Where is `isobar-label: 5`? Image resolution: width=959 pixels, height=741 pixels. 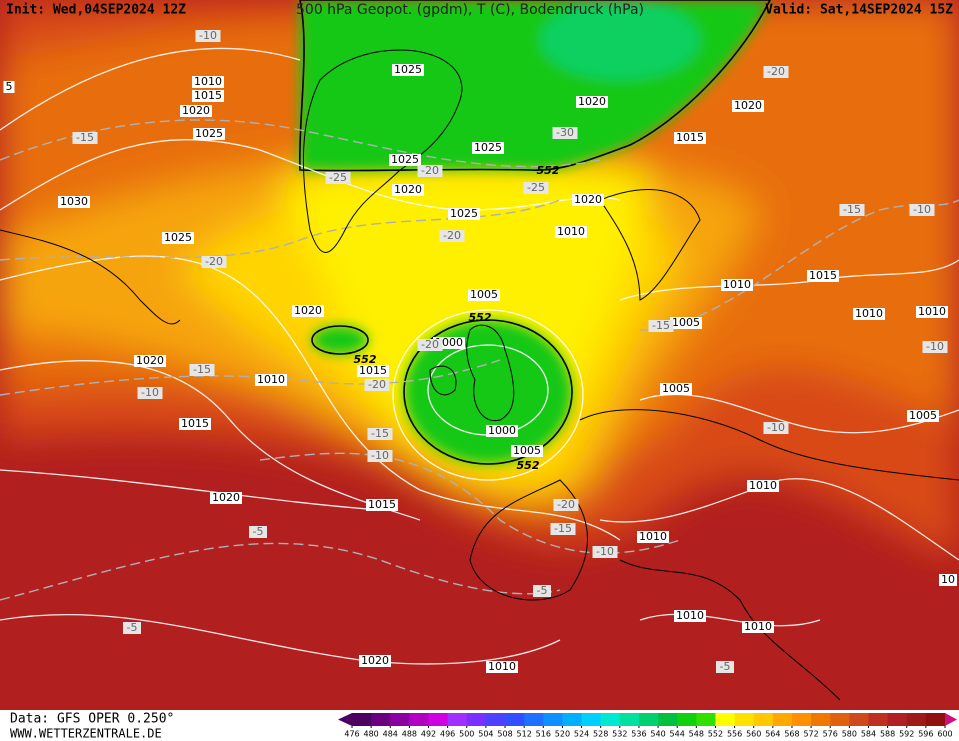
isobar-label: 5 is located at coordinates (9, 86).